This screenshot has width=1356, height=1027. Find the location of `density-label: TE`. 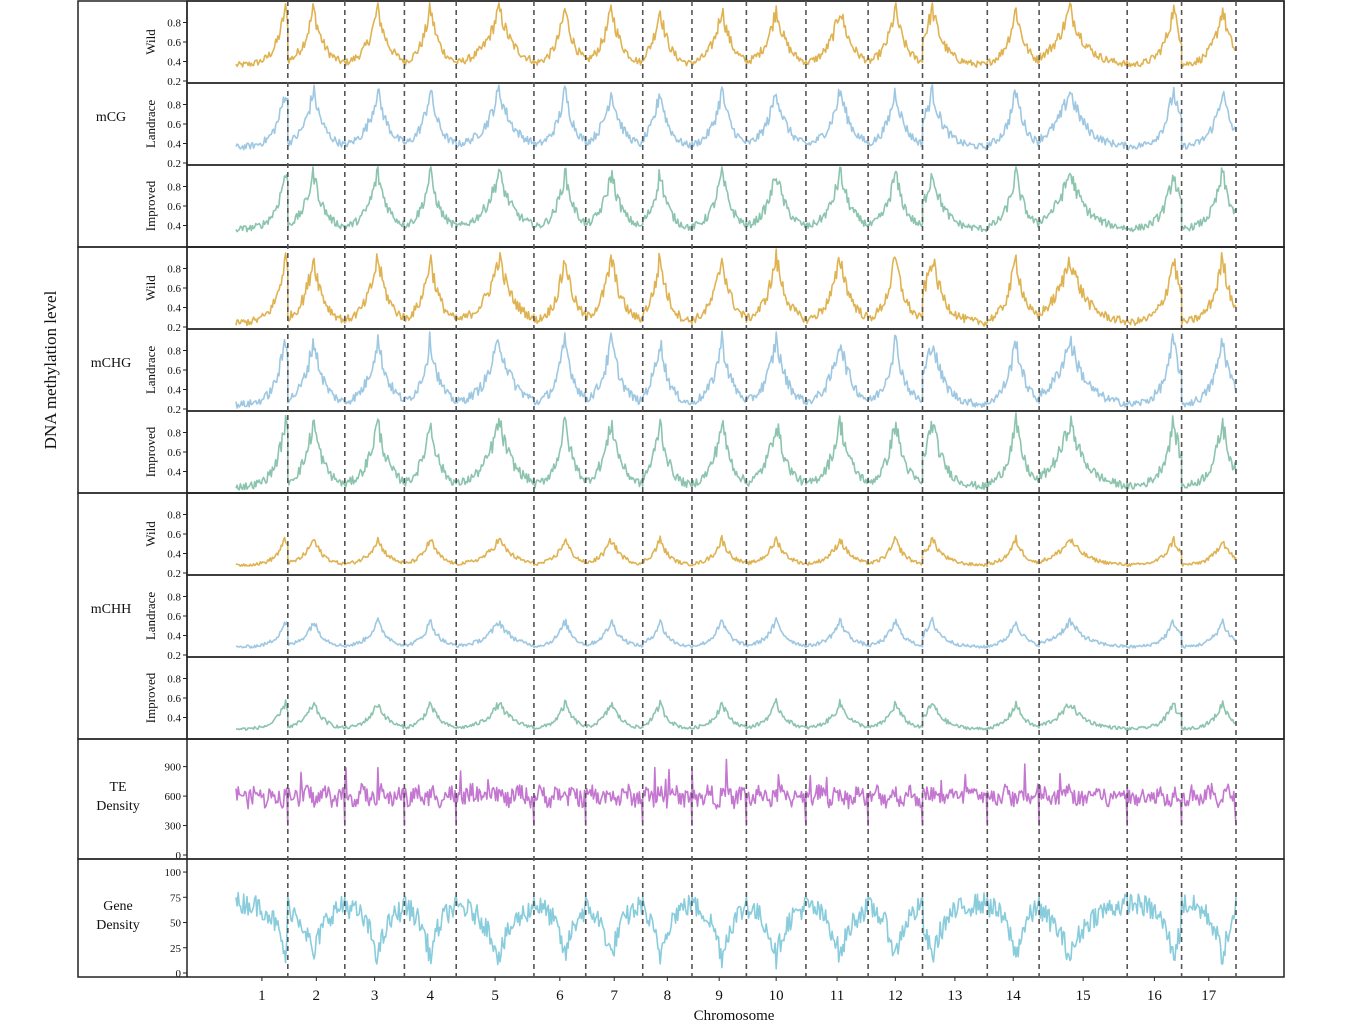

density-label: TE is located at coordinates (117, 787).